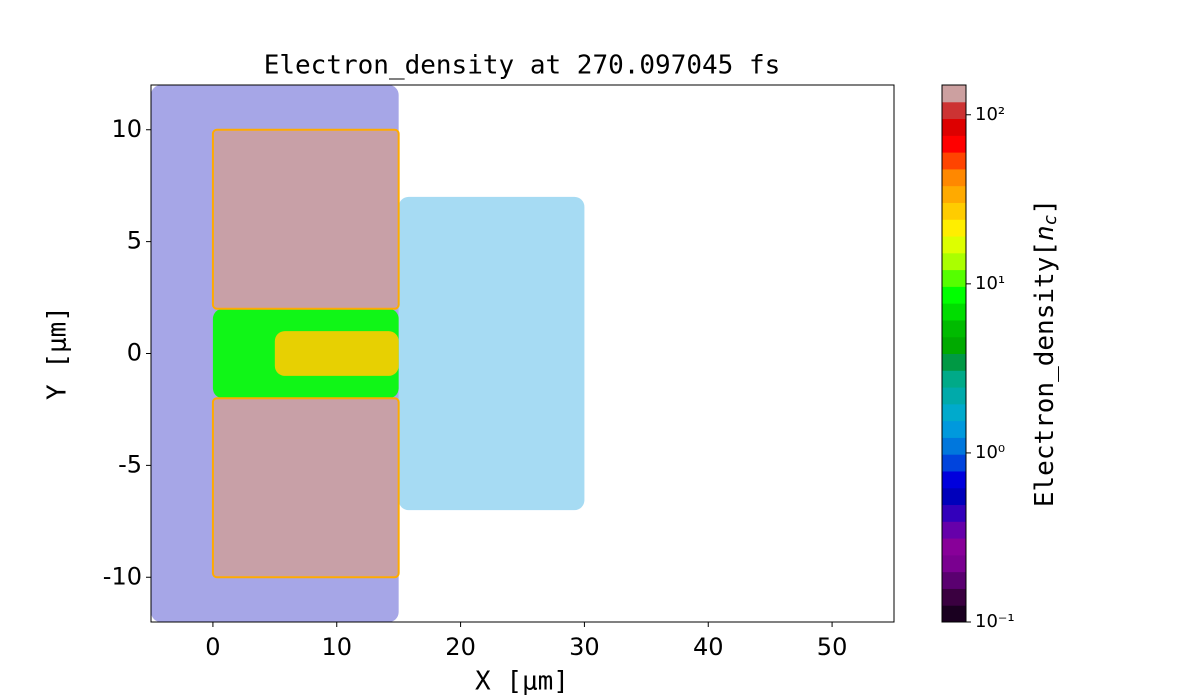  What do you see at coordinates (990, 114) in the screenshot?
I see `colorbar-tick-label: 10²` at bounding box center [990, 114].